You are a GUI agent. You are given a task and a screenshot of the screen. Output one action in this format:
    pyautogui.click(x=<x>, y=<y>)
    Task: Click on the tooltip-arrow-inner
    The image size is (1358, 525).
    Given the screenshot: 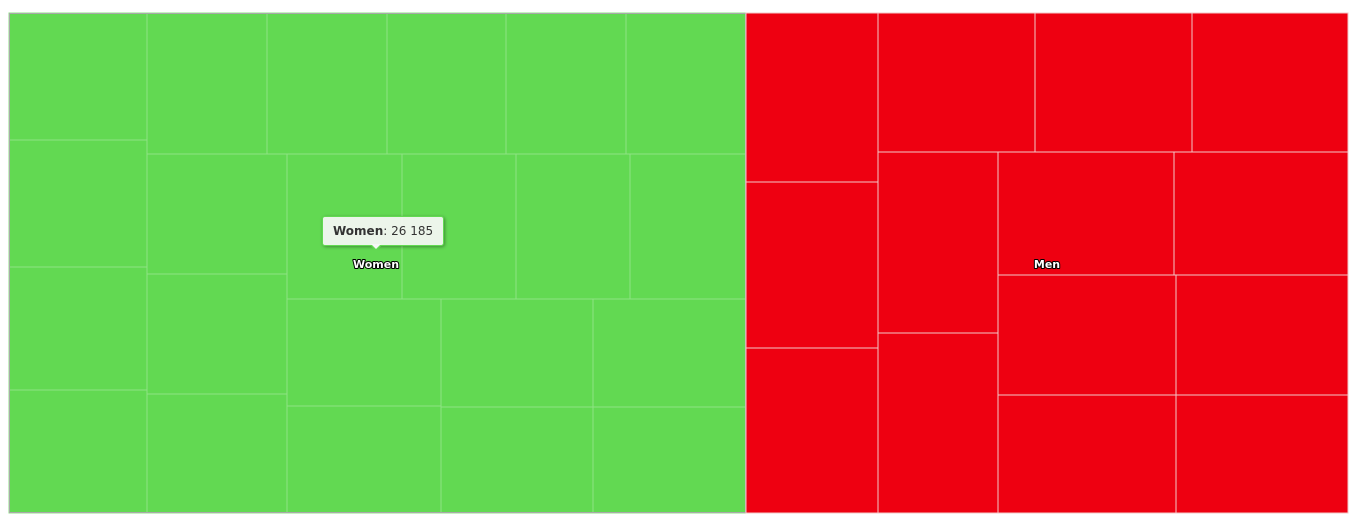 What is the action you would take?
    pyautogui.click(x=376, y=246)
    